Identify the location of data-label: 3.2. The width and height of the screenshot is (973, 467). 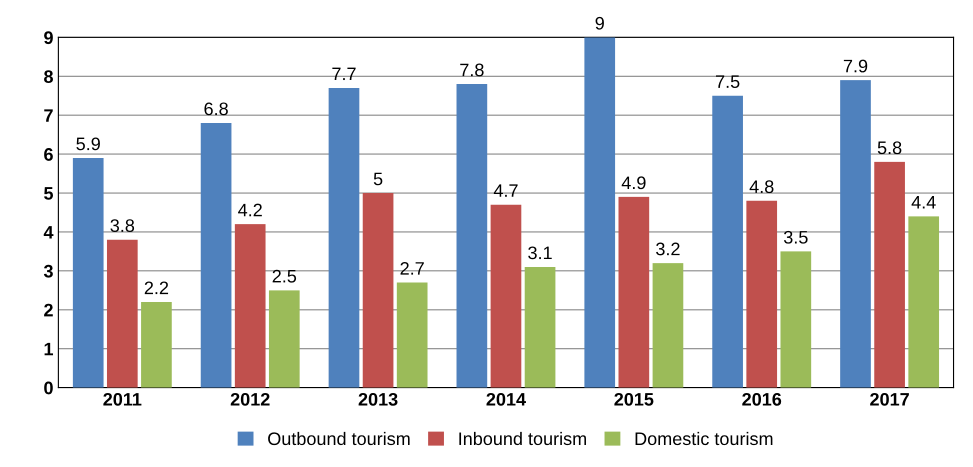
(668, 249).